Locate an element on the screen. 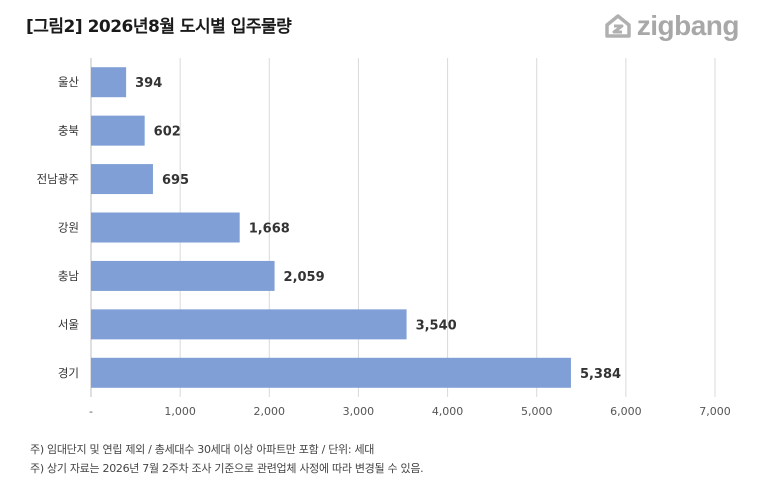  x-tick-label: - is located at coordinates (91, 411).